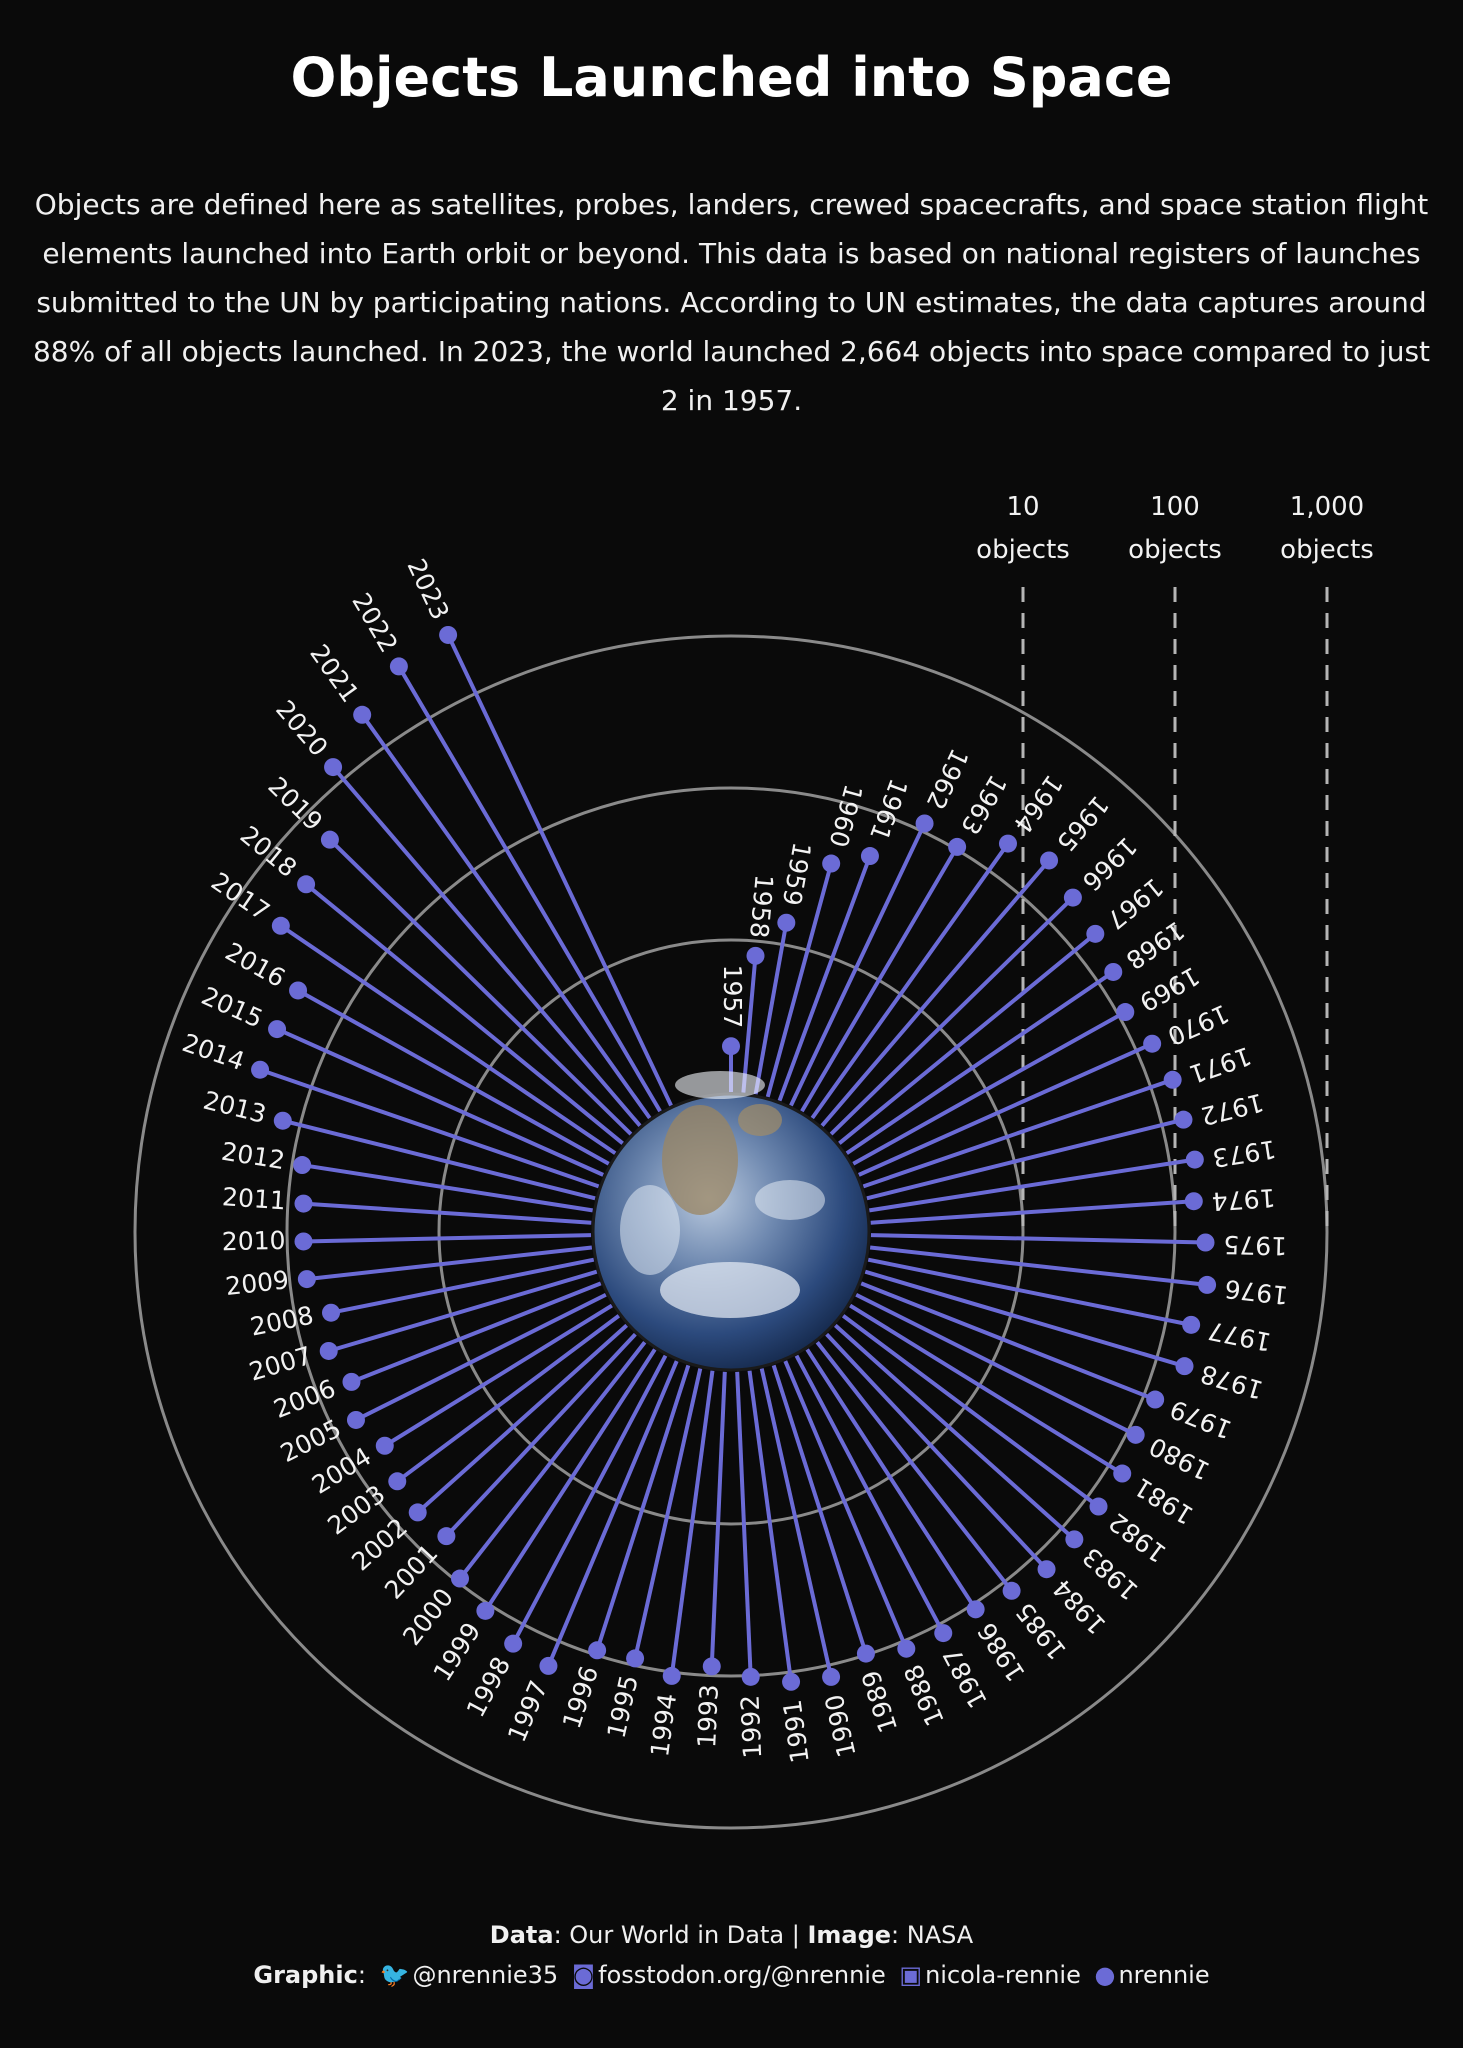 This screenshot has width=1463, height=2048. Describe the element at coordinates (302, 1165) in the screenshot. I see `dot-2012` at that location.